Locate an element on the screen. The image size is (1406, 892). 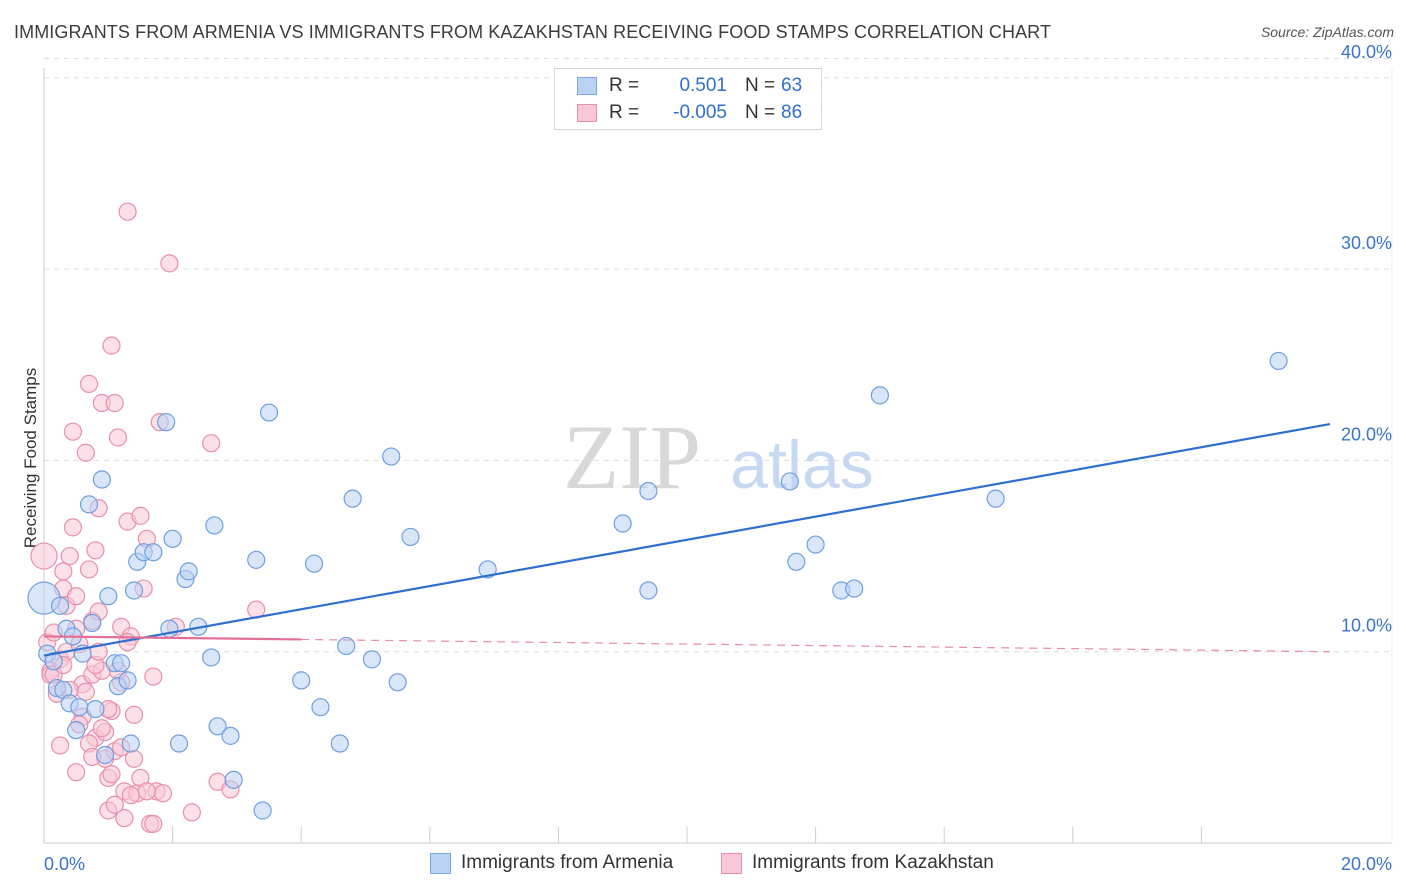
x-tick-label-min: 0.0% is located at coordinates (64, 864).